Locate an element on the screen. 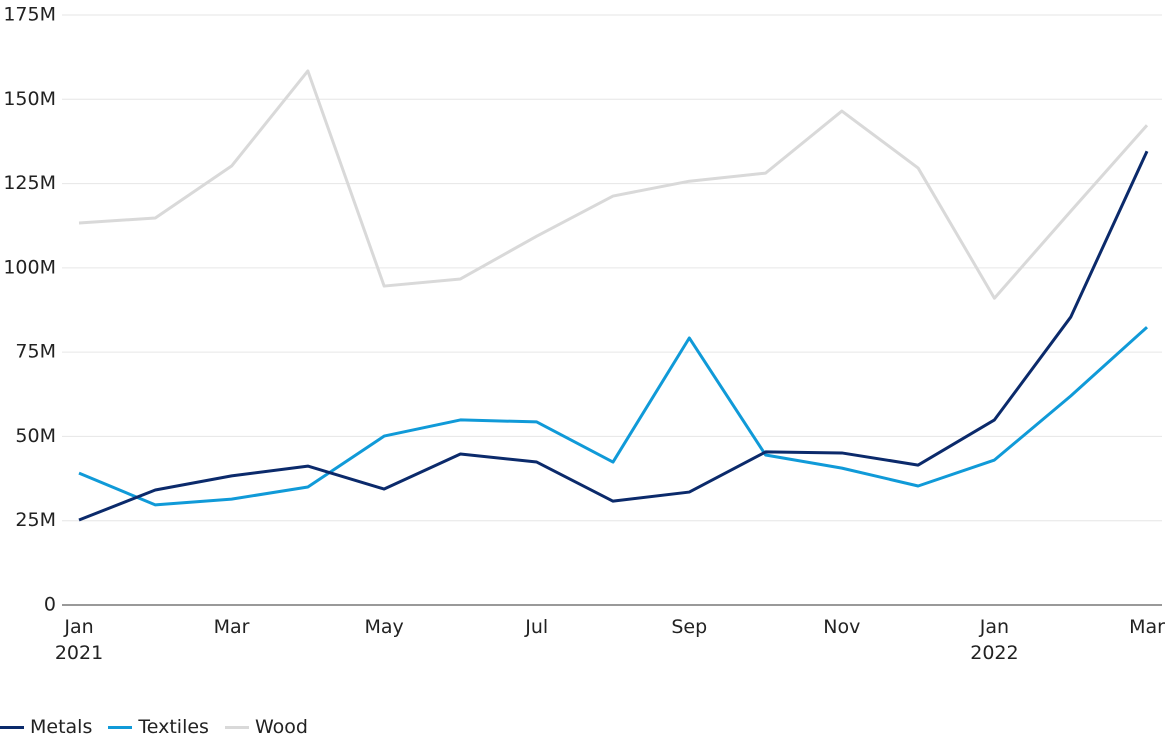 The height and width of the screenshot is (750, 1170). legend-item: Metals is located at coordinates (46, 727).